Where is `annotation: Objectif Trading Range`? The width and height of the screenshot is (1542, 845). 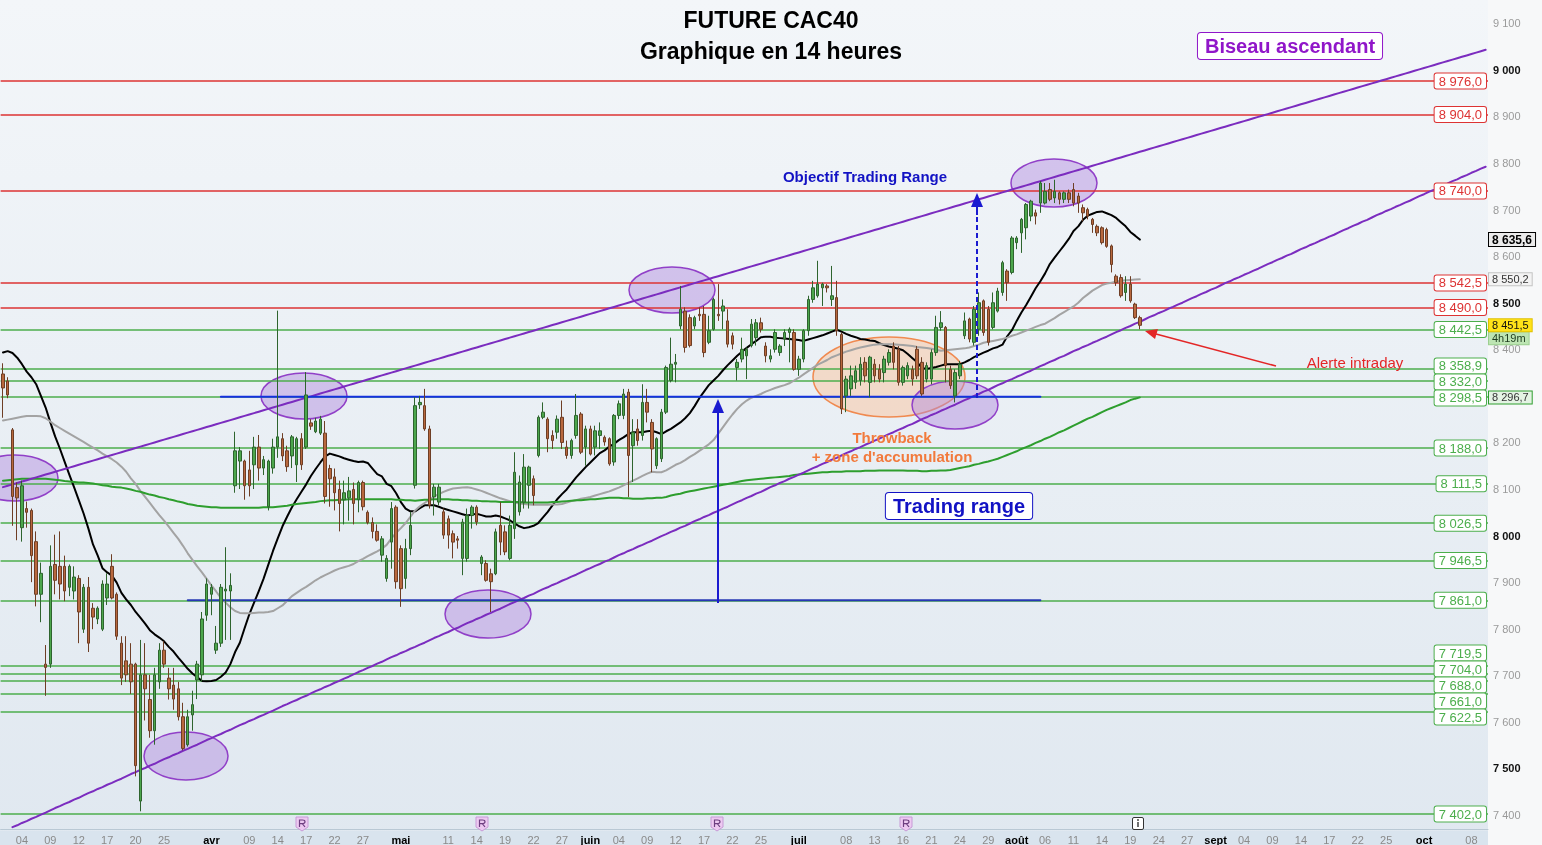
annotation: Objectif Trading Range is located at coordinates (865, 176).